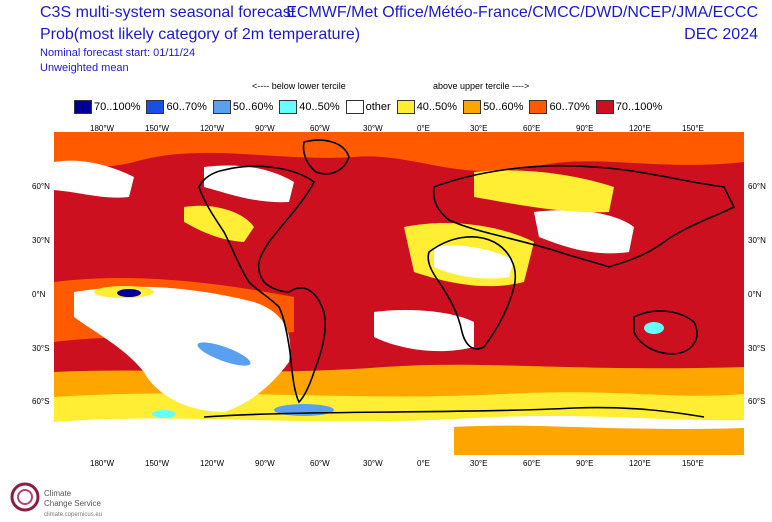 This screenshot has width=772, height=522. Describe the element at coordinates (249, 184) in the screenshot. I see `region-white-canada` at that location.